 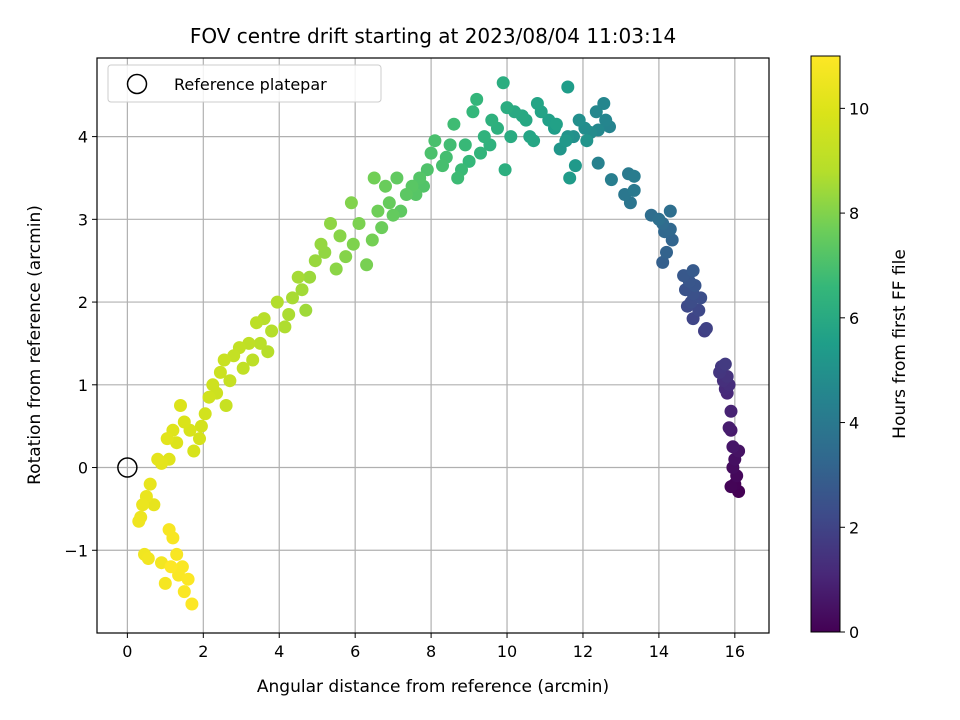 I want to click on x-tick-label: 2, so click(x=203, y=651).